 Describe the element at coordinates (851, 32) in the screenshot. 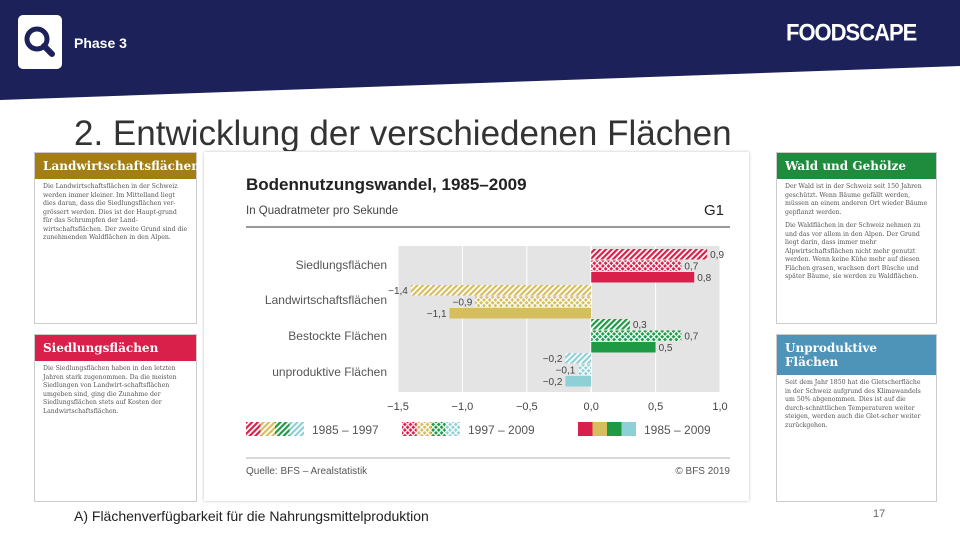

I see `foodscape-logo: FOODSCAPE` at that location.